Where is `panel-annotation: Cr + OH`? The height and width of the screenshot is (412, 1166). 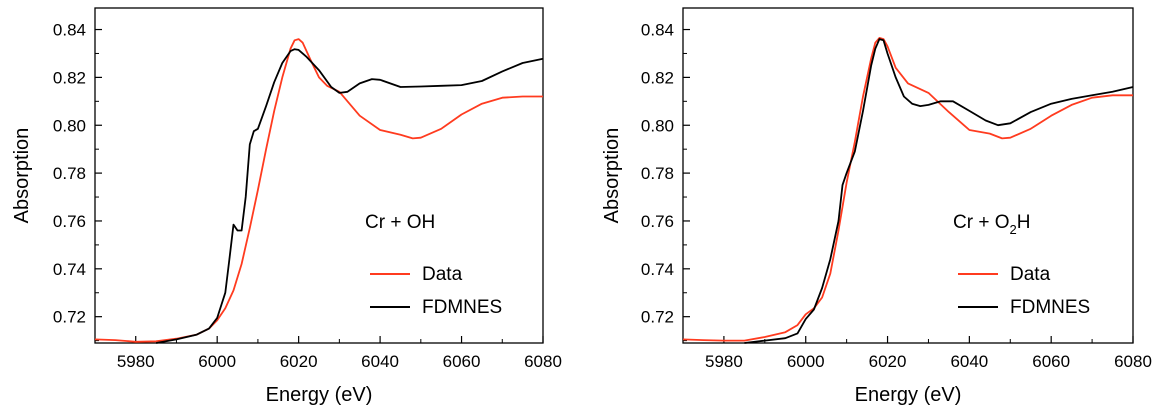
panel-annotation: Cr + OH is located at coordinates (400, 222).